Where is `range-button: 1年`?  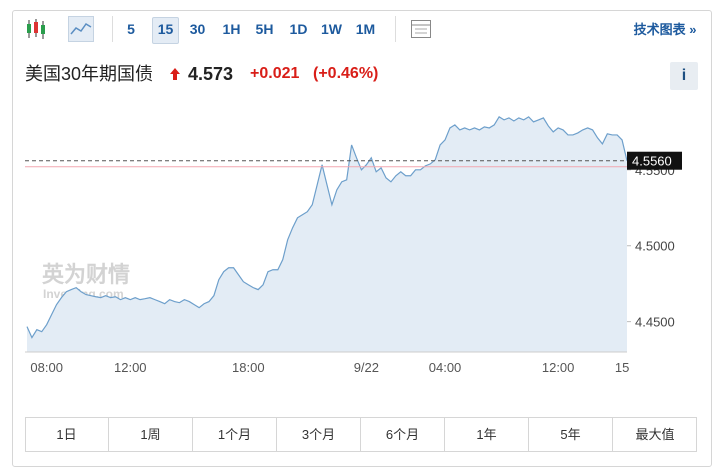
range-button: 1年 is located at coordinates (487, 435).